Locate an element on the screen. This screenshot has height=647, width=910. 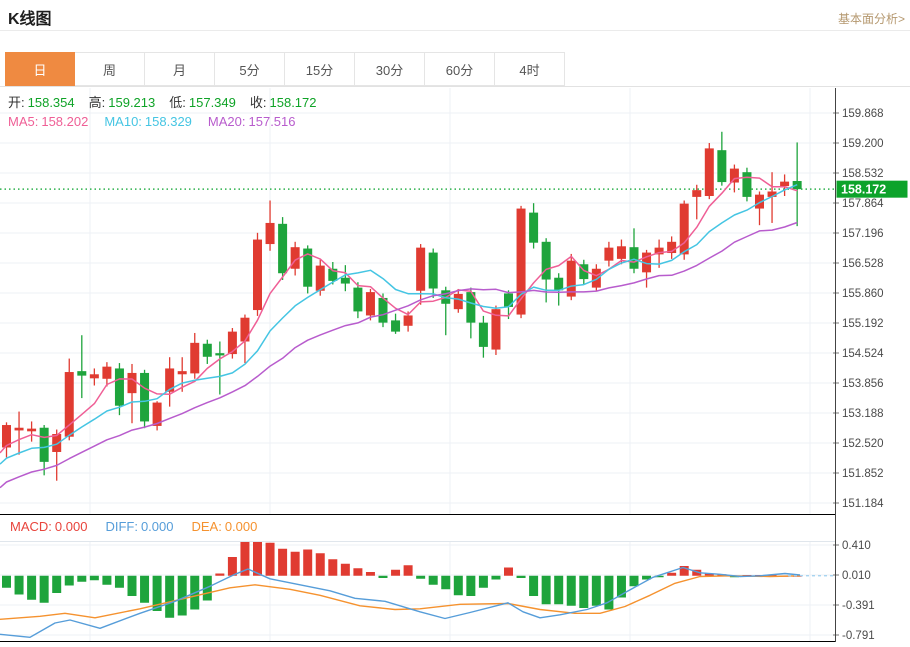
price-tick-label: 153.188 is located at coordinates (863, 414).